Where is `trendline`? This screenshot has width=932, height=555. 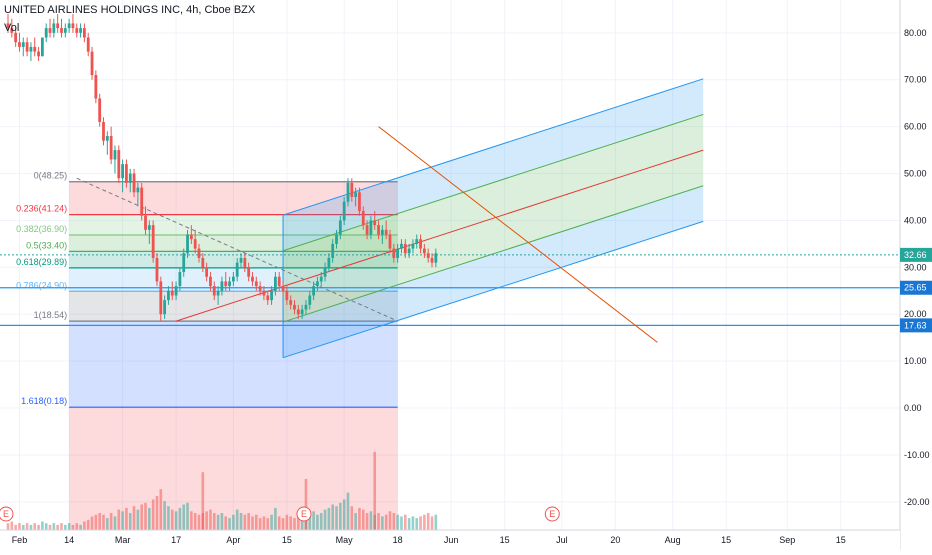
trendline is located at coordinates (518, 234).